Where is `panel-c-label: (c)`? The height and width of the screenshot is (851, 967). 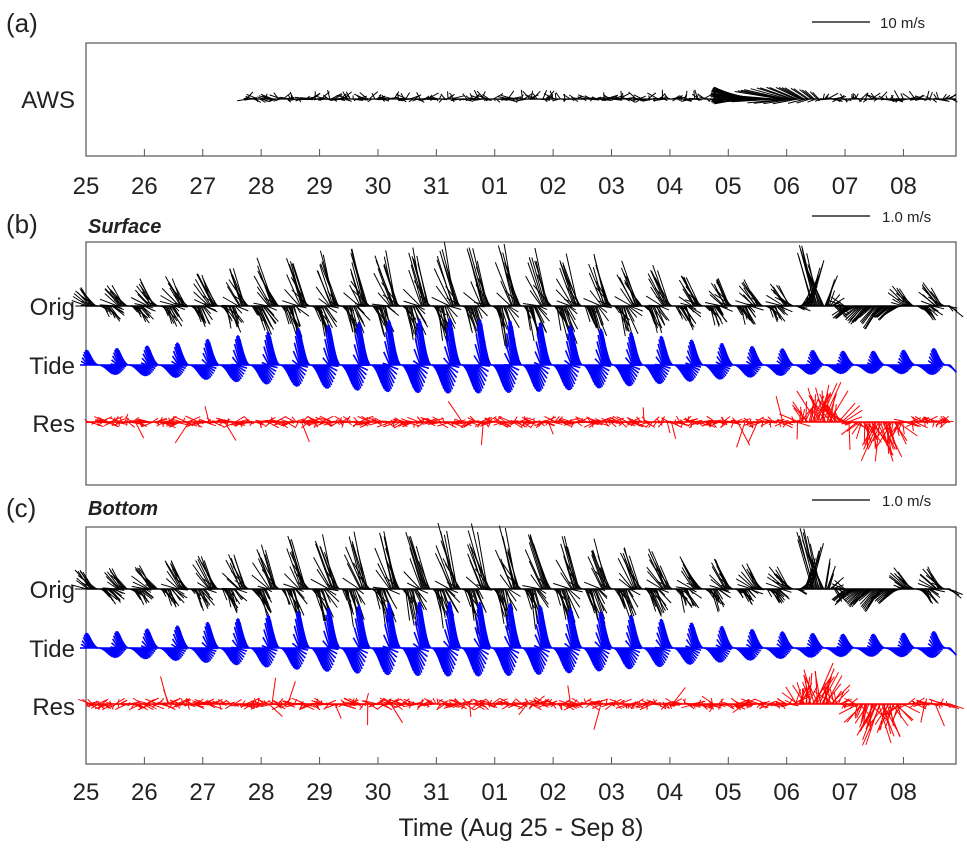
panel-c-label: (c) is located at coordinates (21, 508).